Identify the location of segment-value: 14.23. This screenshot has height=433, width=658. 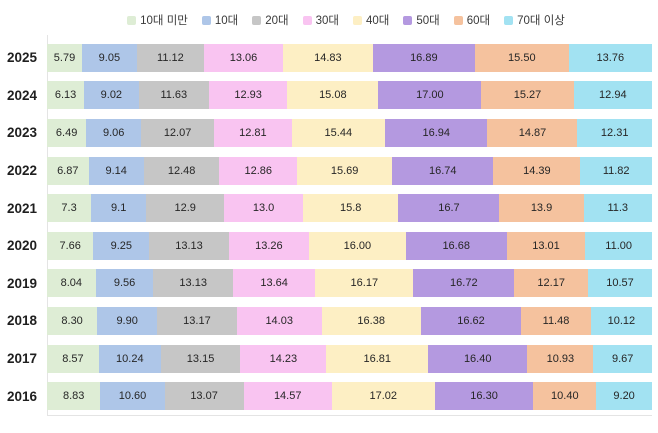
(283, 358).